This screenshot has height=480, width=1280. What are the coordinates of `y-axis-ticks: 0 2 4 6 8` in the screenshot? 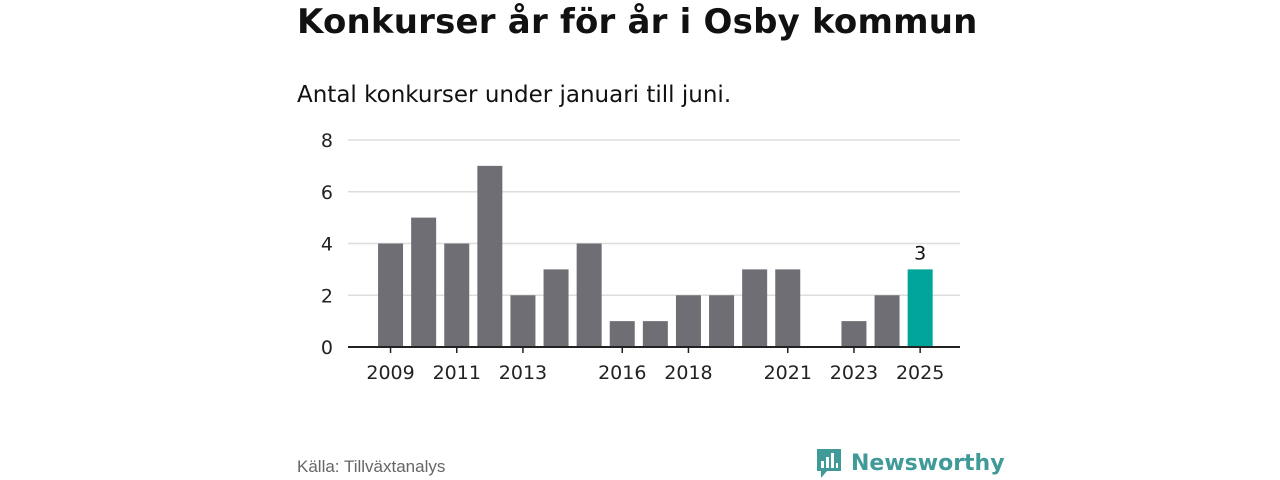 It's located at (327, 244).